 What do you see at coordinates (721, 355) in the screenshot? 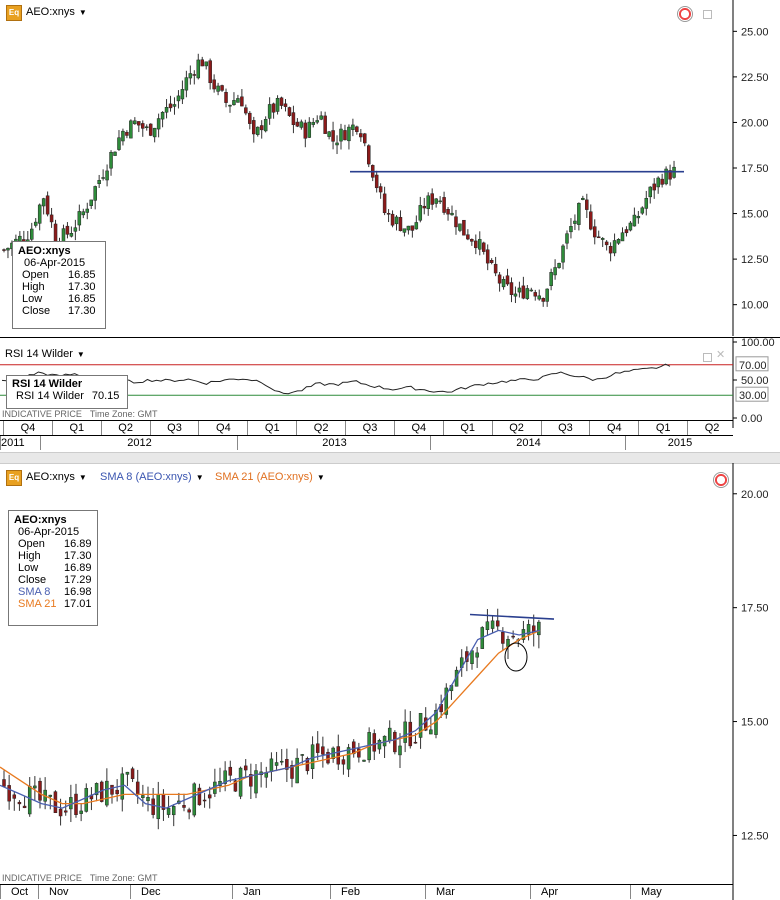
I see `close-icon: ✕` at bounding box center [721, 355].